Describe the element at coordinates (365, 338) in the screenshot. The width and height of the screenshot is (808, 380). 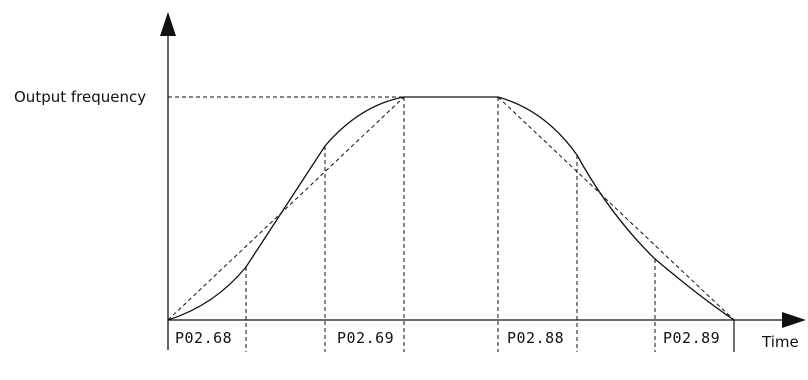
I see `segment-label-2: P02.69` at that location.